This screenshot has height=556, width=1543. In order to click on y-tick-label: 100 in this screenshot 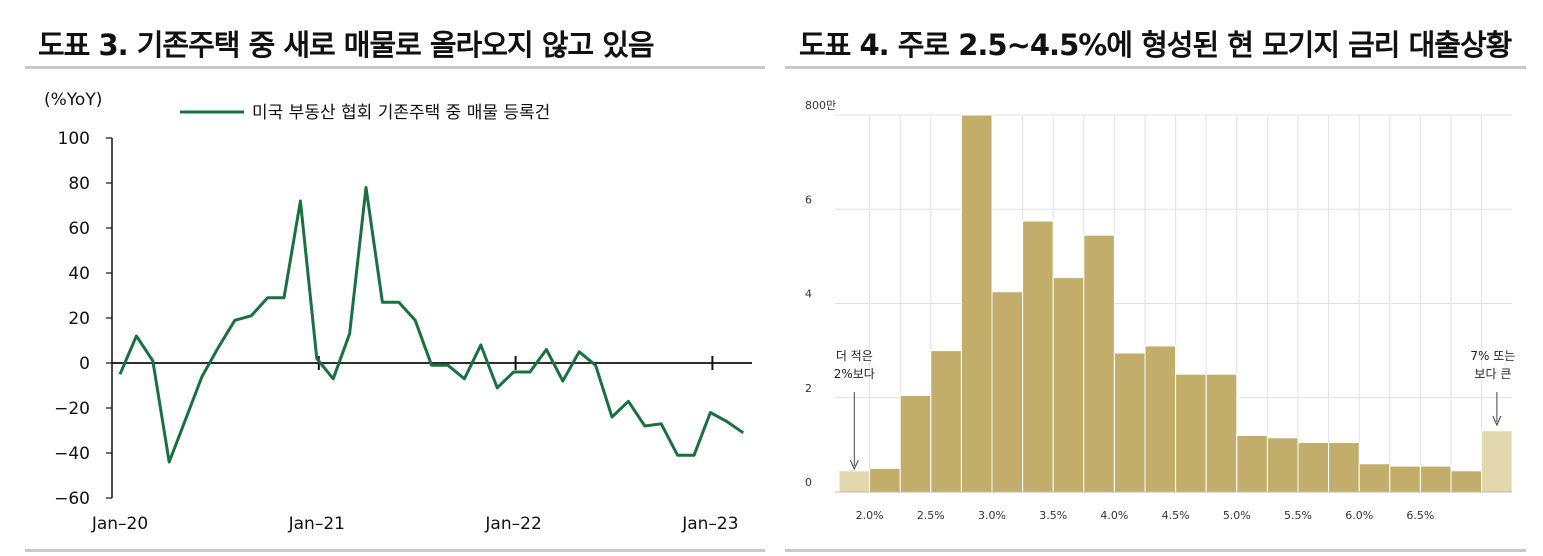, I will do `click(74, 139)`.